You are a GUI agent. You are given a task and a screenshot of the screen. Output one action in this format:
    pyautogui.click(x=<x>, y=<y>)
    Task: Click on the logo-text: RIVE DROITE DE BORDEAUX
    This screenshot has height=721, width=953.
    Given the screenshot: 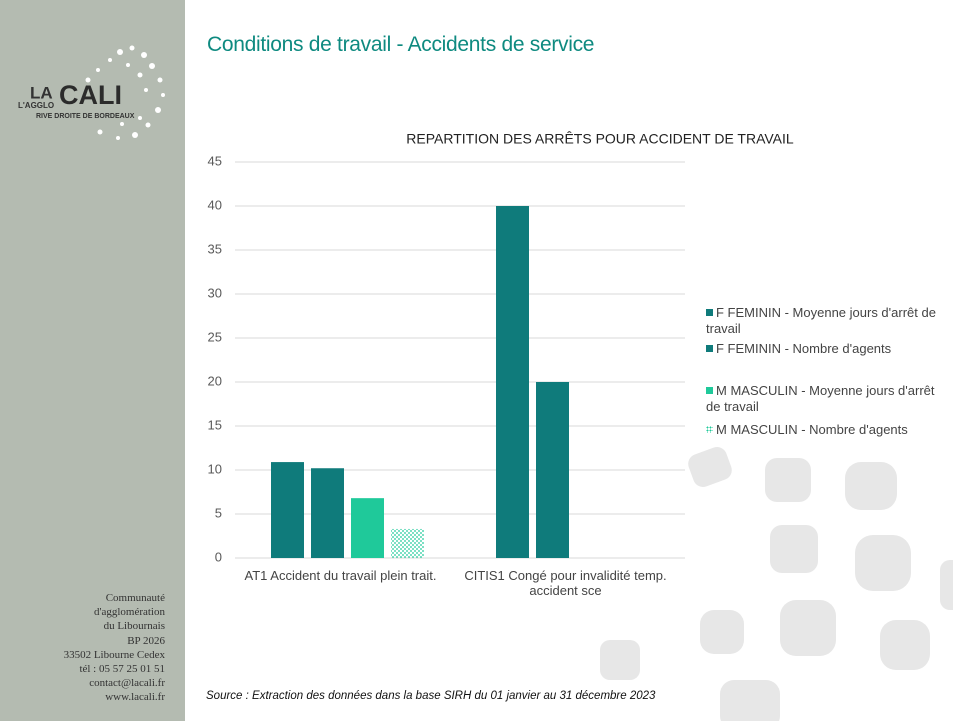 What is the action you would take?
    pyautogui.click(x=85, y=116)
    